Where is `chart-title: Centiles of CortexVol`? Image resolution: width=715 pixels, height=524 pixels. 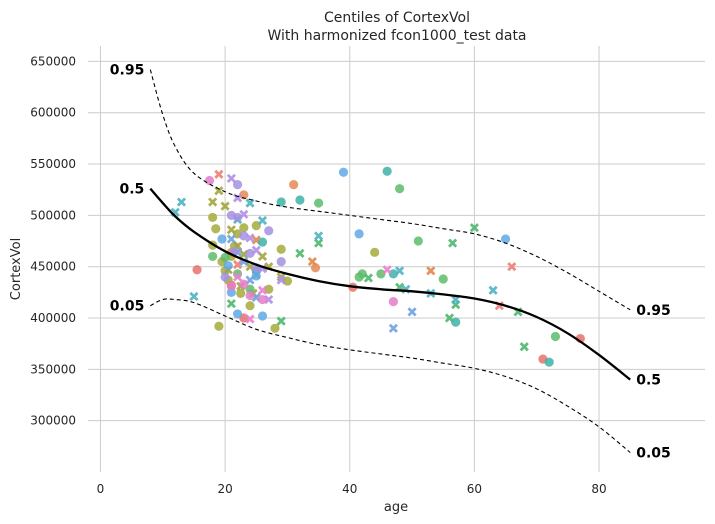 chart-title: Centiles of CortexVol is located at coordinates (397, 18).